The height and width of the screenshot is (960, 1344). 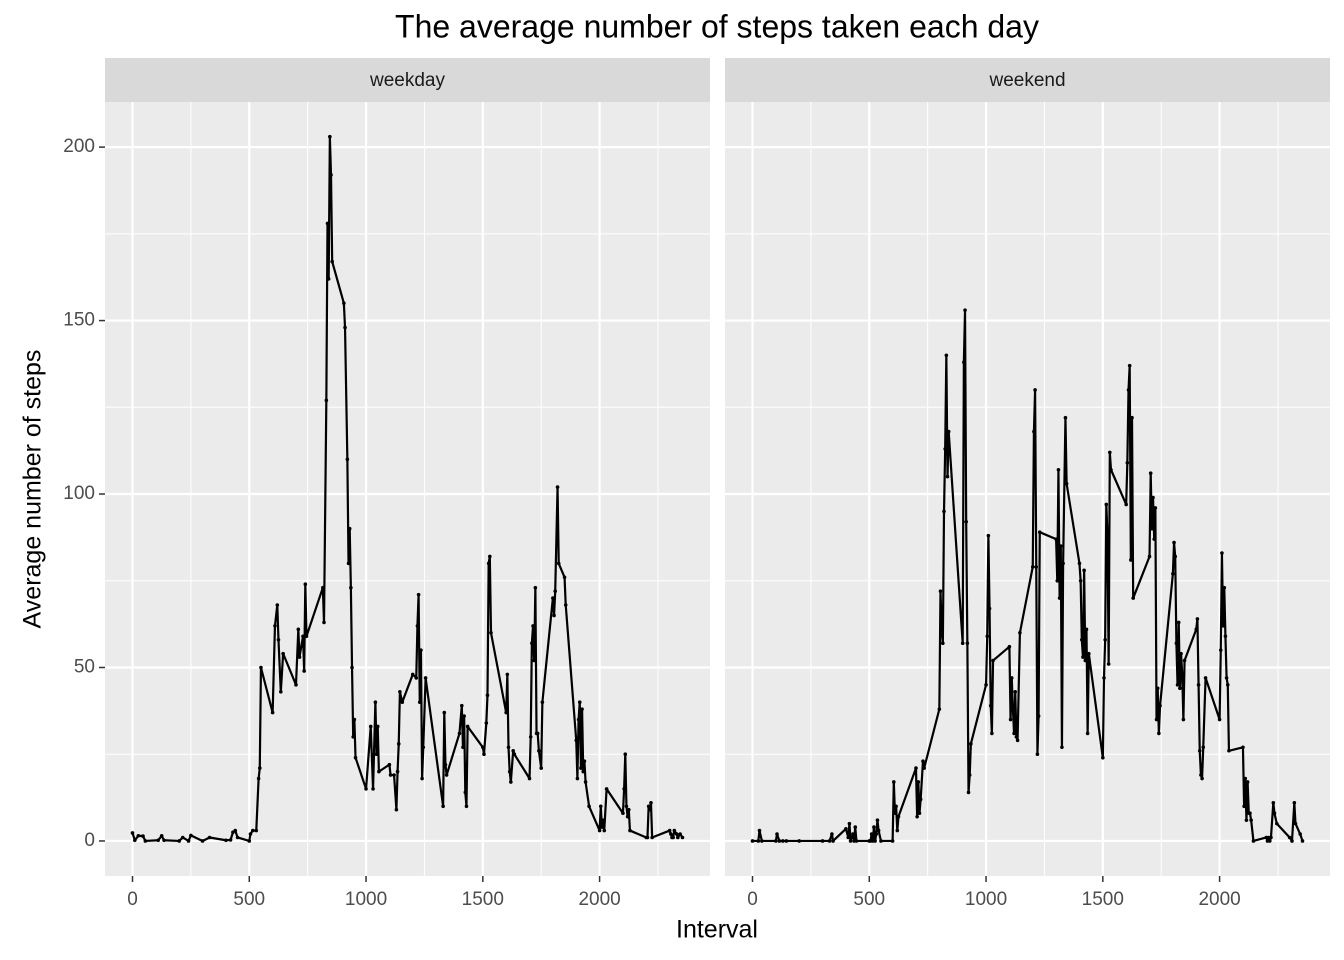 What do you see at coordinates (407, 80) in the screenshot?
I see `strip-label: weekday` at bounding box center [407, 80].